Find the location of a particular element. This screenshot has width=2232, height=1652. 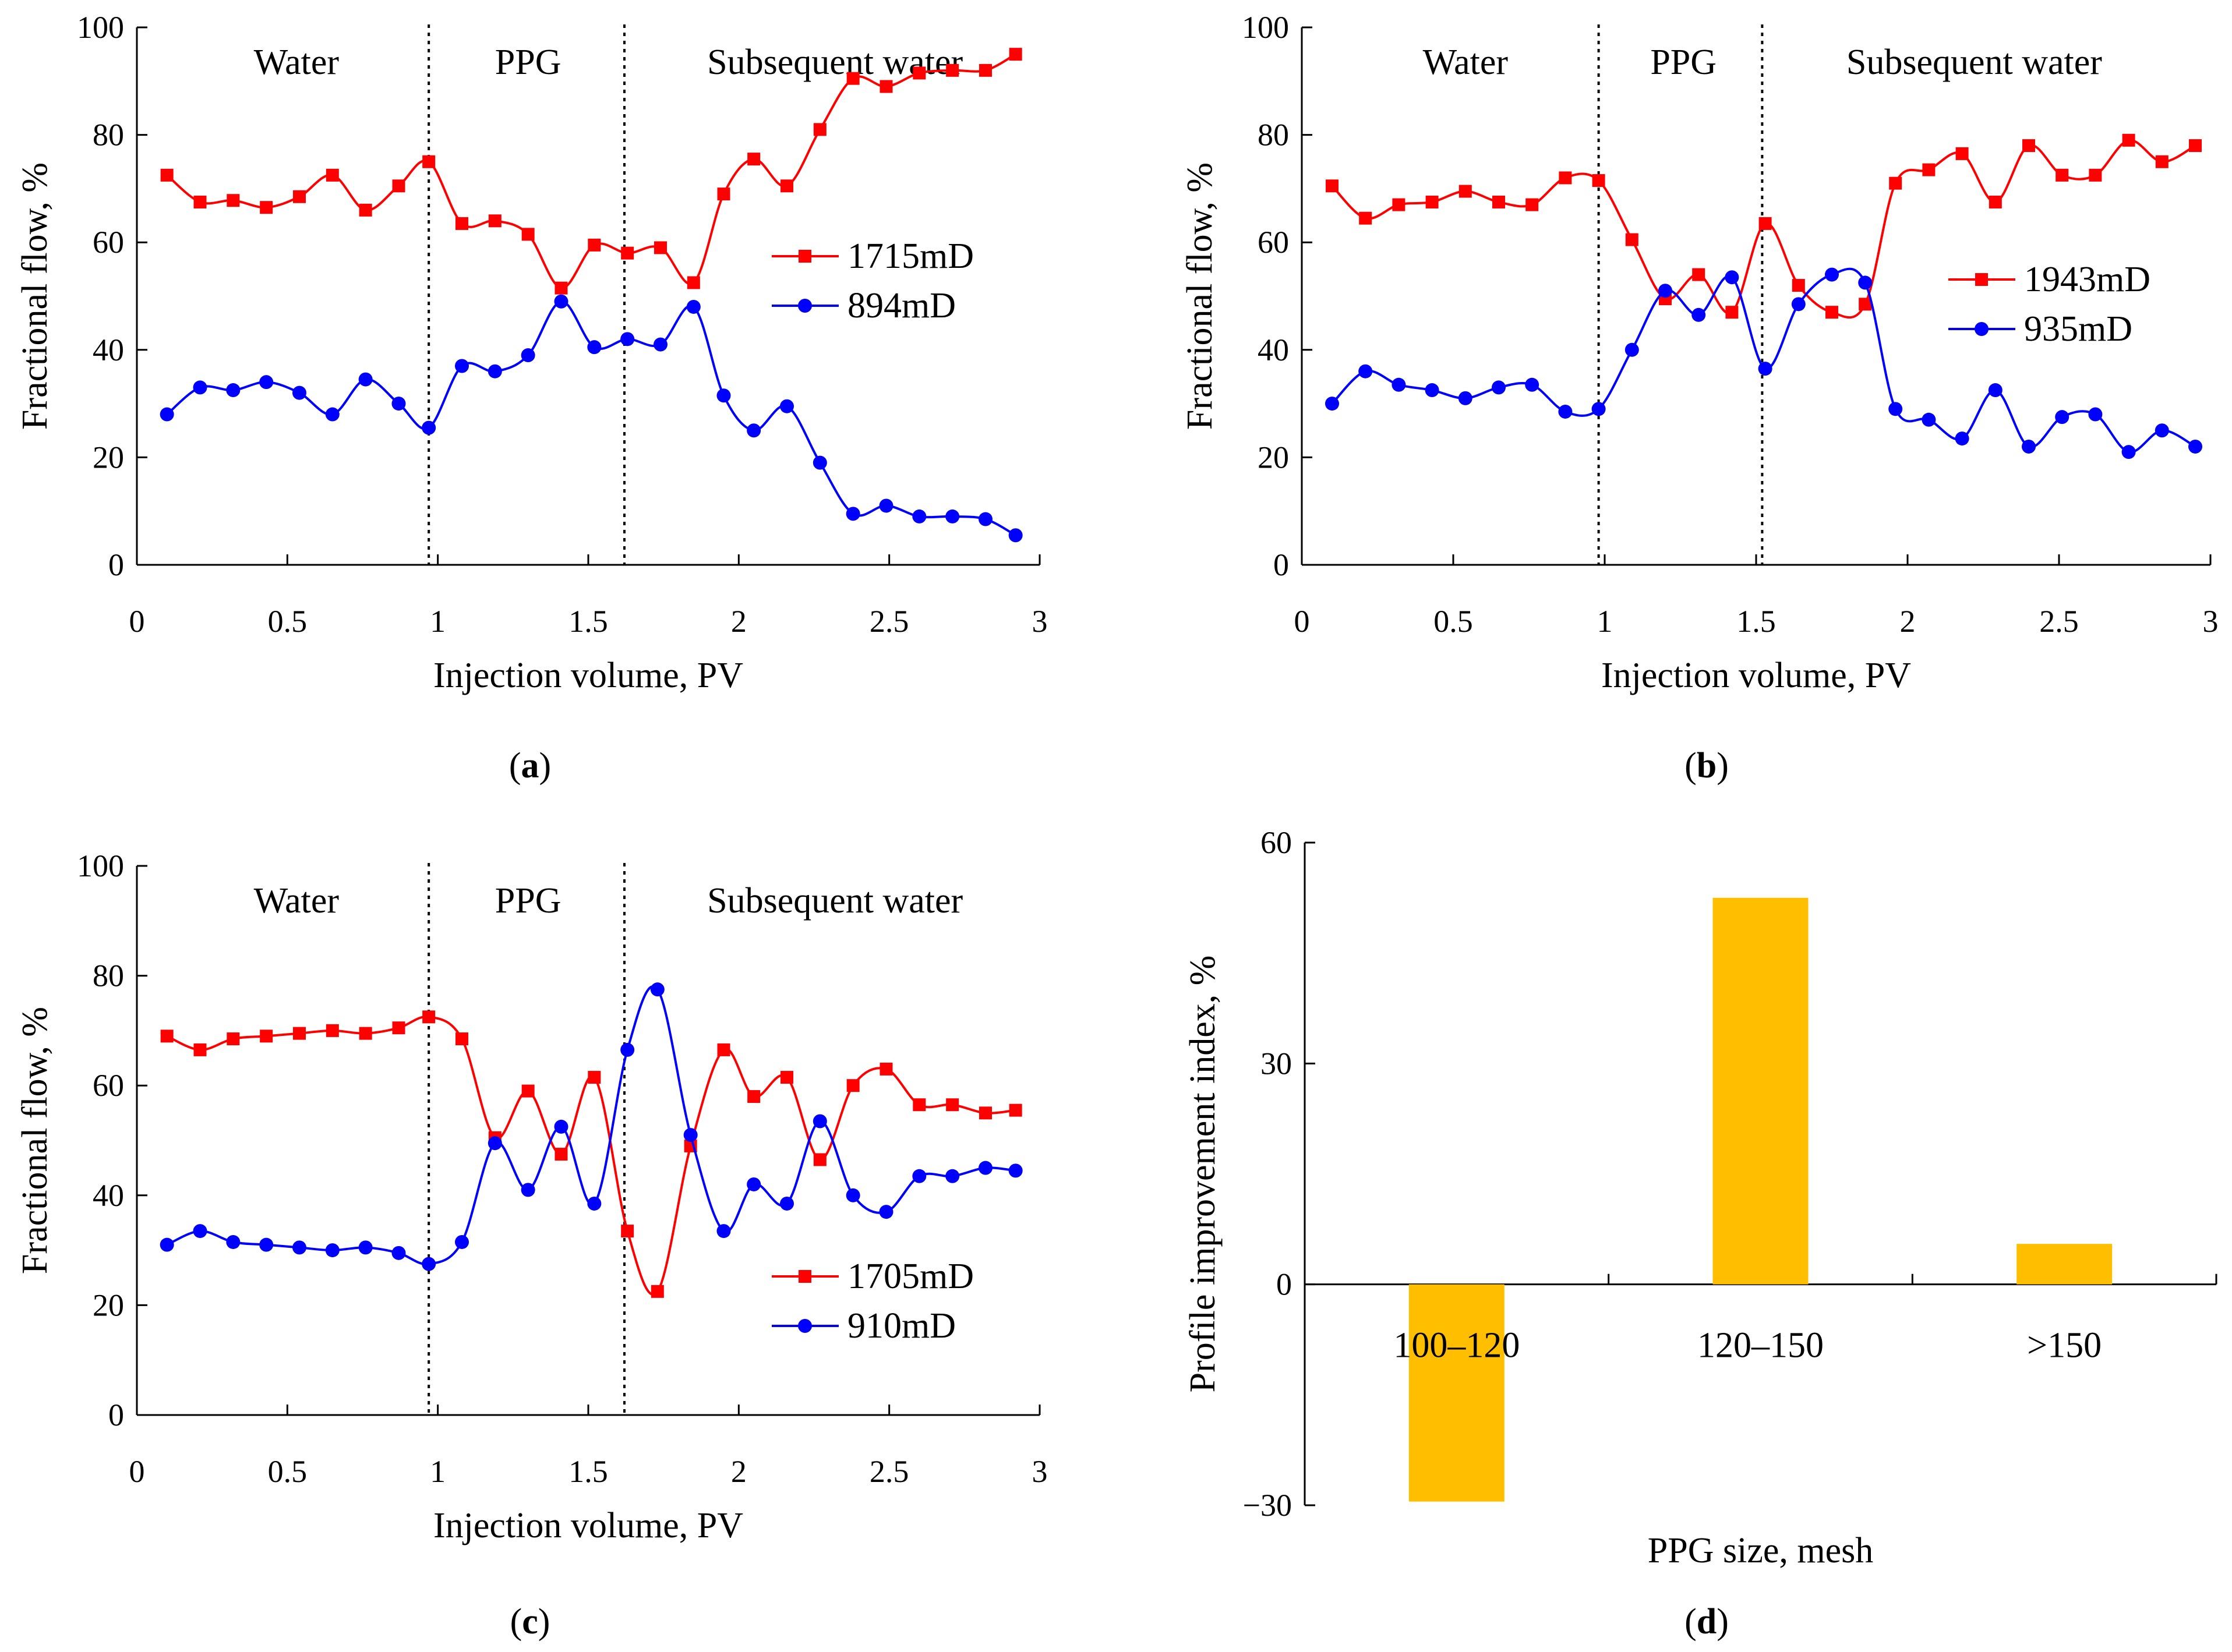

y-tick-label: 30 is located at coordinates (1276, 1063).